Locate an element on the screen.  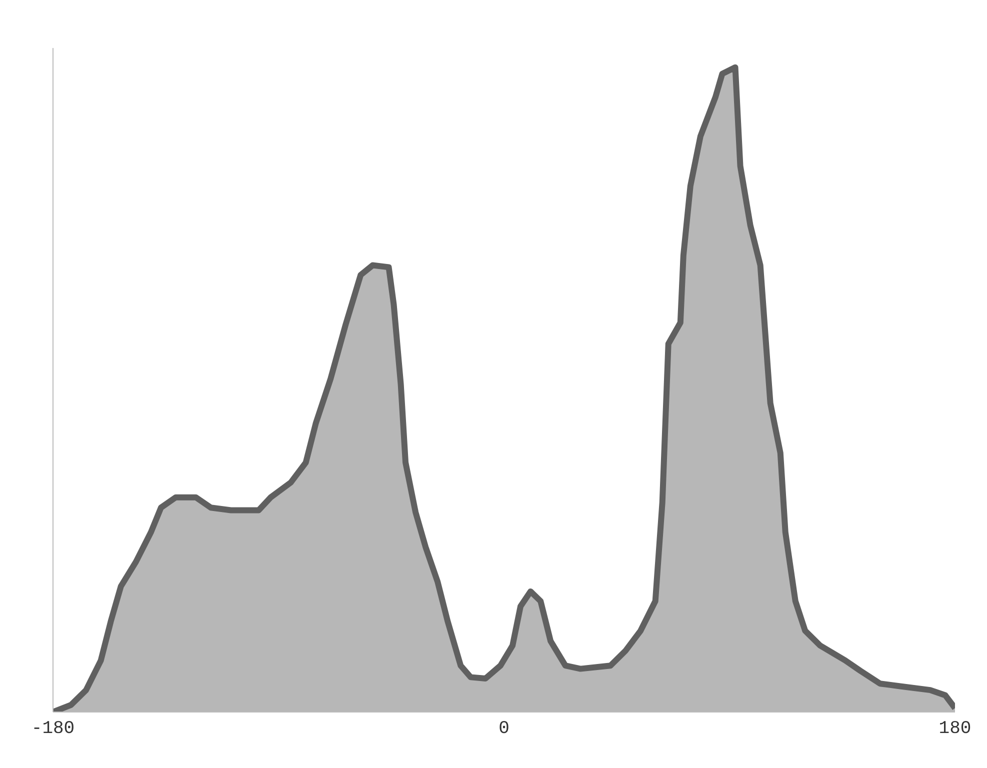
x-tick-label: 180 is located at coordinates (955, 728).